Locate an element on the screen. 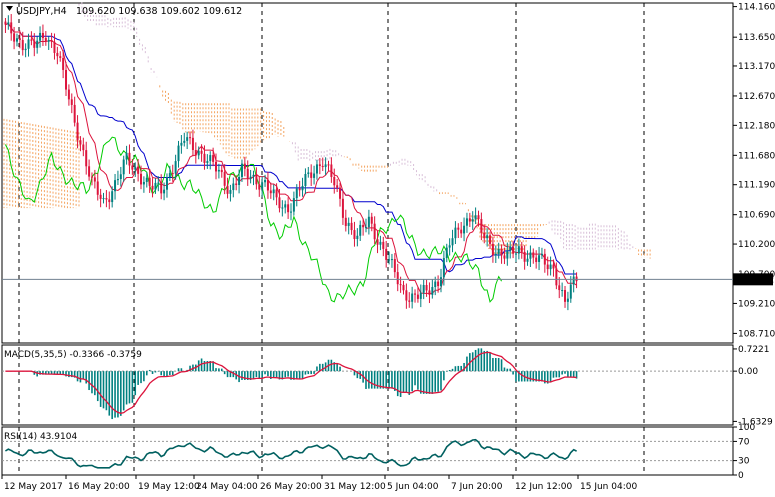 The image size is (775, 497). price-tick-label: 111.680 is located at coordinates (756, 156).